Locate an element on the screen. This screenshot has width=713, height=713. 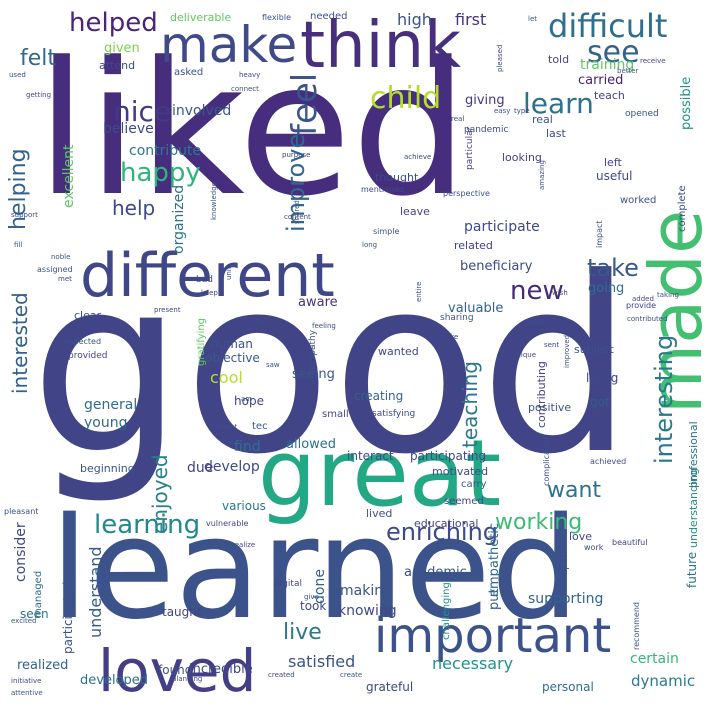
word-recommend: recommend is located at coordinates (636, 626).